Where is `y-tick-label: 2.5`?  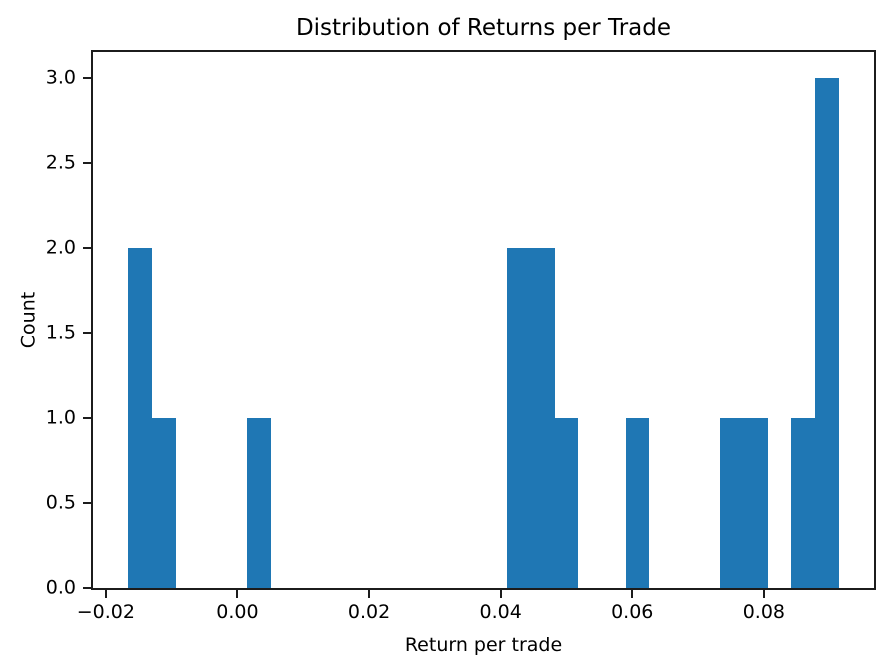 y-tick-label: 2.5 is located at coordinates (60, 162).